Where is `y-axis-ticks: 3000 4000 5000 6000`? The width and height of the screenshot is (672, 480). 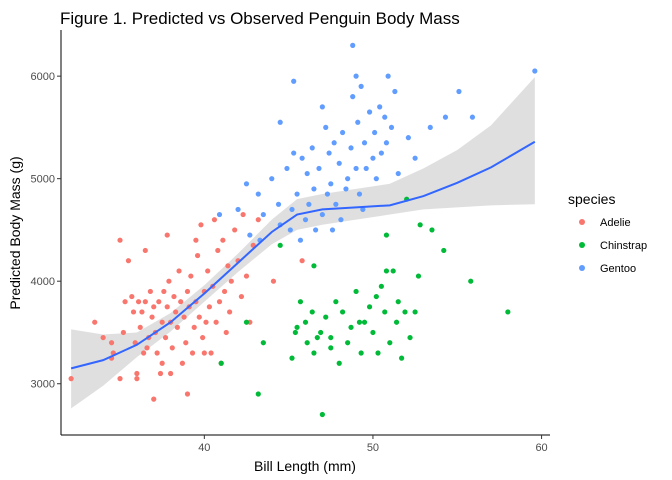 y-axis-ticks: 3000 4000 5000 6000 is located at coordinates (46, 231).